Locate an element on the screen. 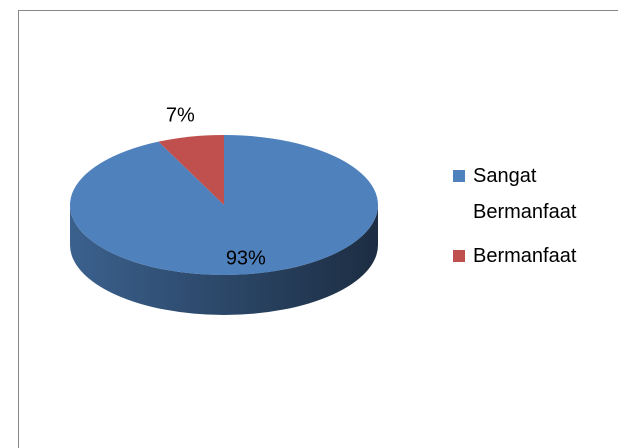 The height and width of the screenshot is (448, 618). data-label: 93% is located at coordinates (246, 259).